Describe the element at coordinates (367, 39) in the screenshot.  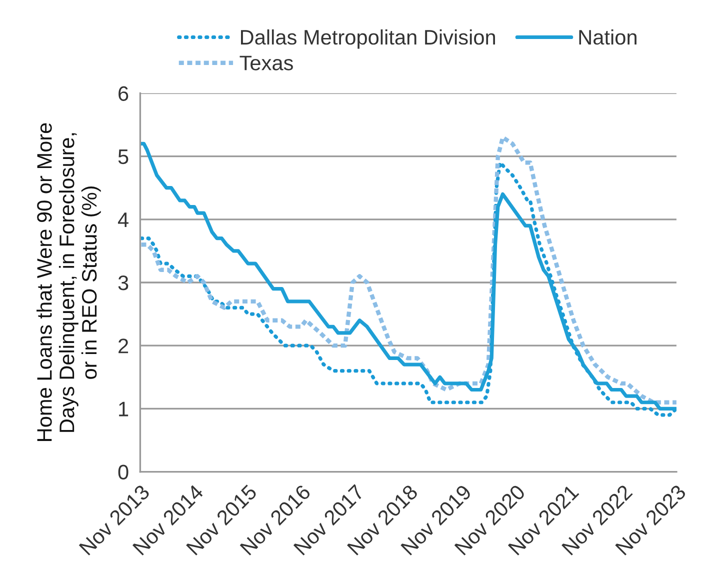
I see `legend-label: Dallas Metropolitan Division` at that location.